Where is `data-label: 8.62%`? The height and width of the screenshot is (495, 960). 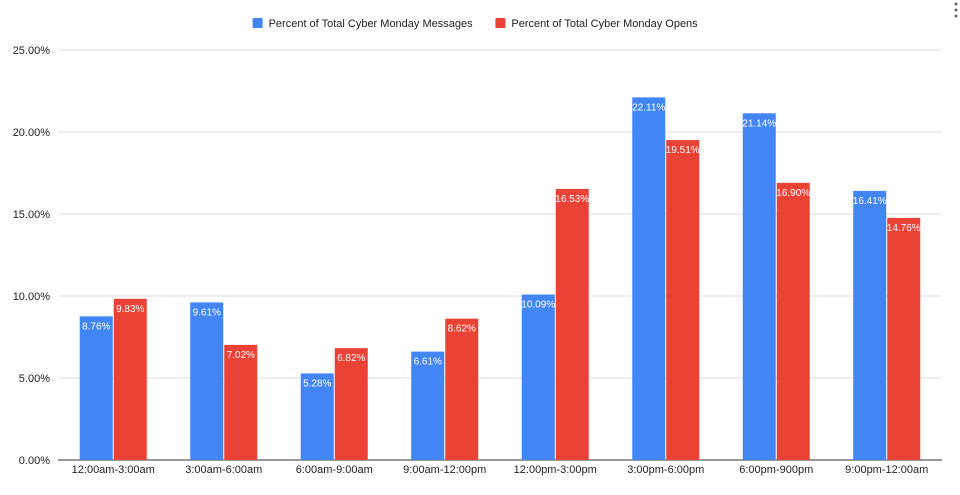 data-label: 8.62% is located at coordinates (462, 329).